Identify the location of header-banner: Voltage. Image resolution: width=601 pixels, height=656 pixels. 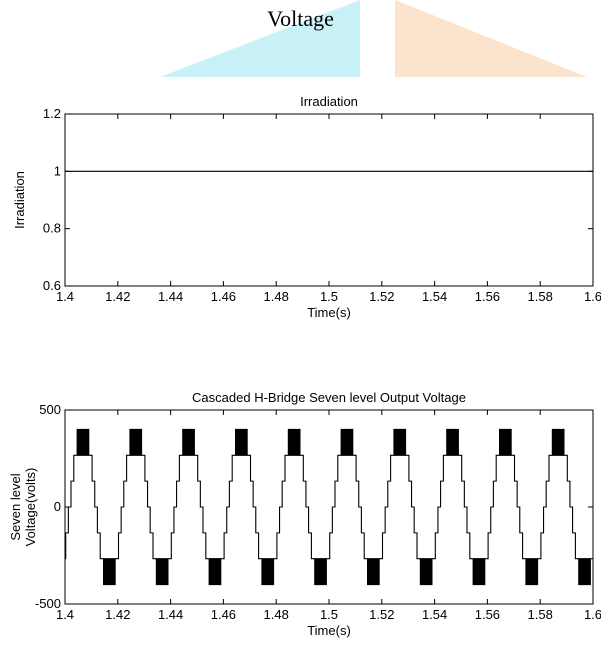
(300, 40).